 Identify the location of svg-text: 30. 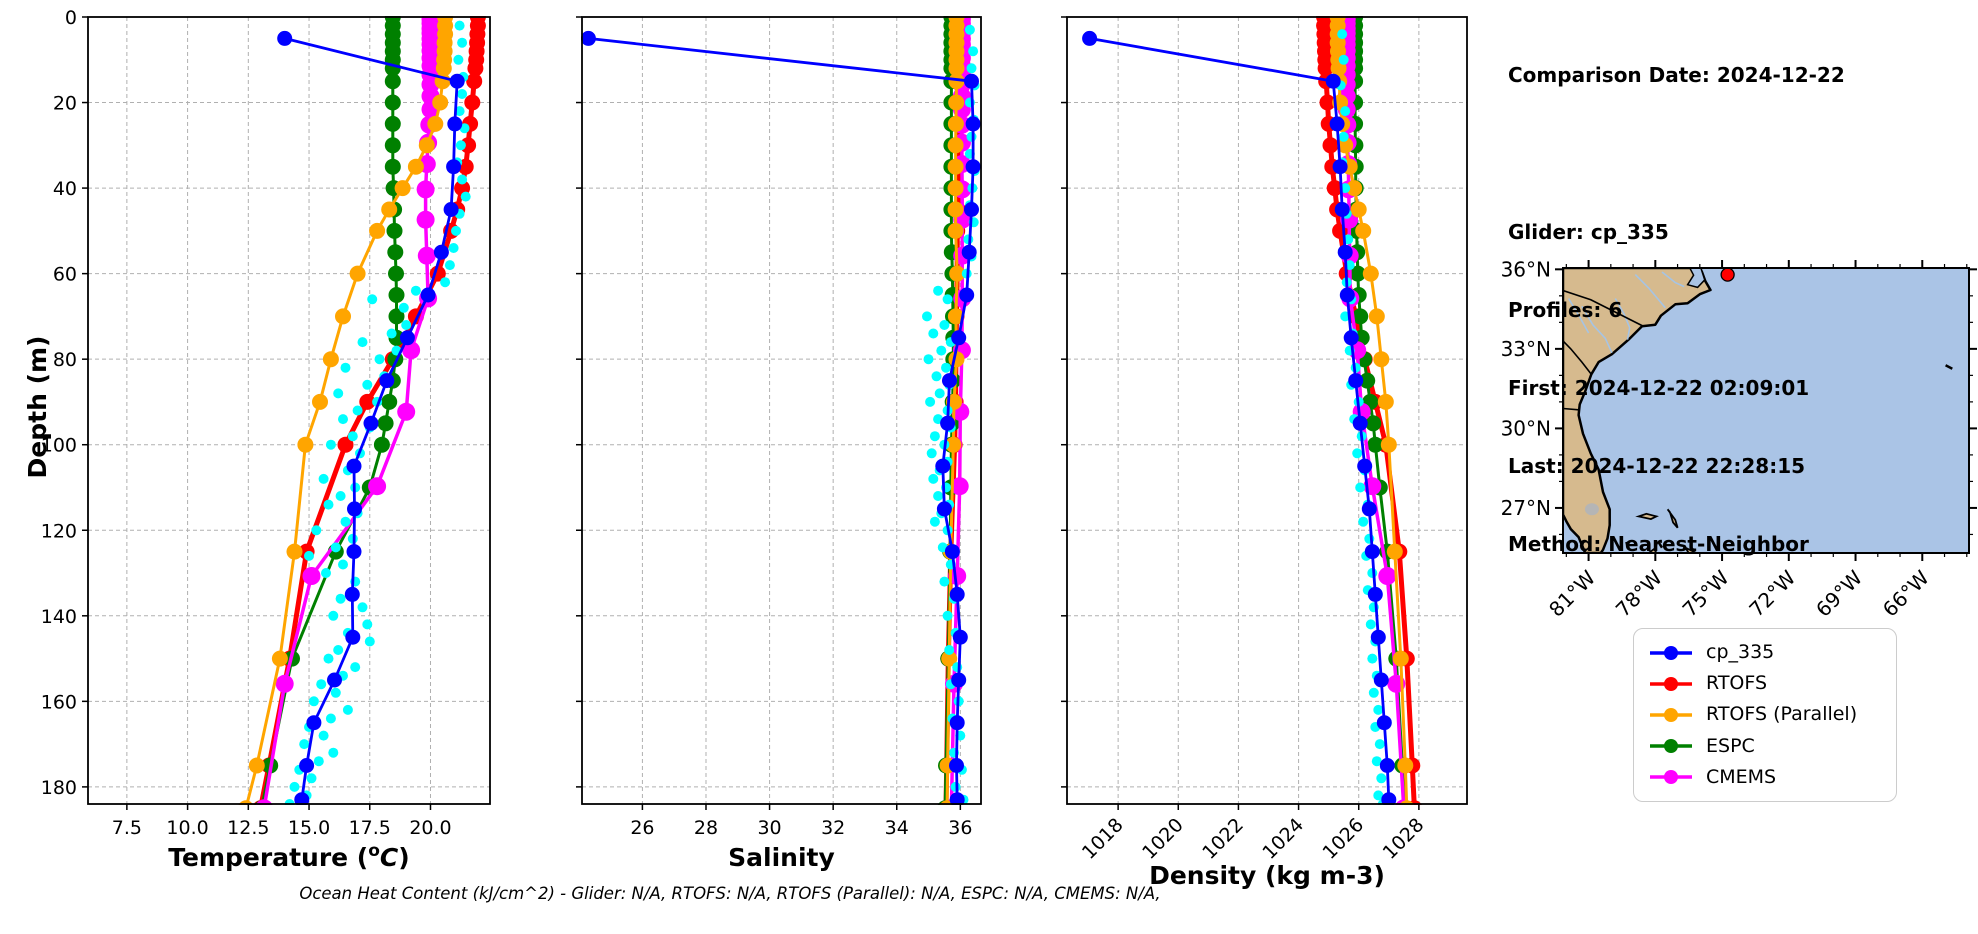
(769, 828).